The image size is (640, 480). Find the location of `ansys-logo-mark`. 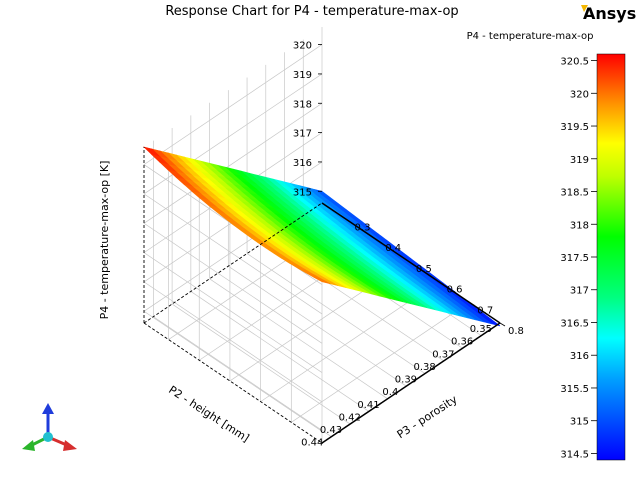

ansys-logo-mark is located at coordinates (584, 8).